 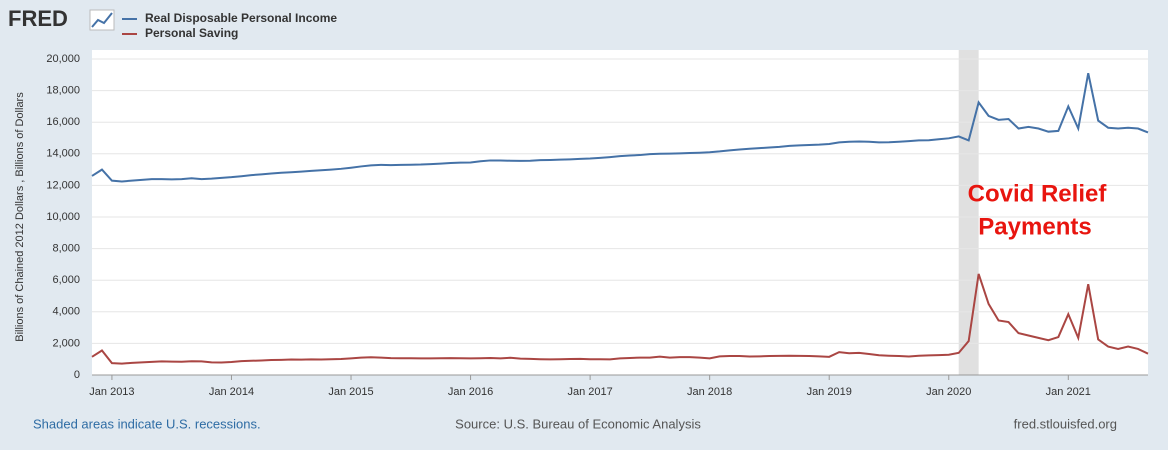 What do you see at coordinates (968, 212) in the screenshot?
I see `recession-shade` at bounding box center [968, 212].